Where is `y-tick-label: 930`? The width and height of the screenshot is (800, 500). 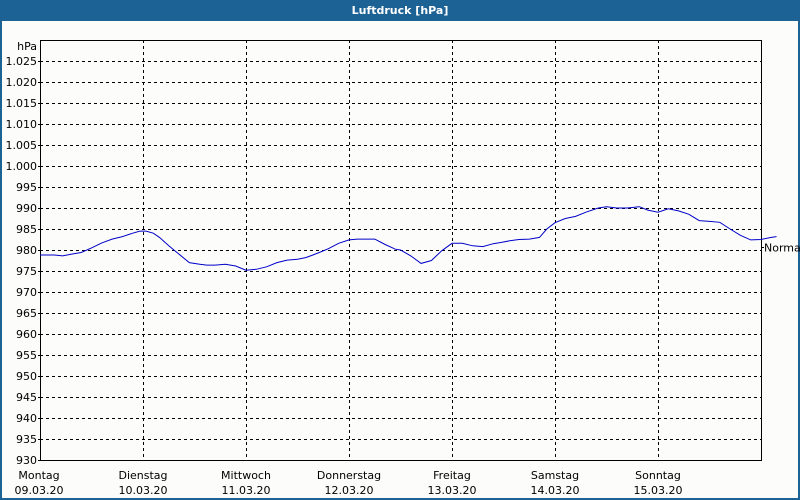
y-tick-label: 930 is located at coordinates (26, 460).